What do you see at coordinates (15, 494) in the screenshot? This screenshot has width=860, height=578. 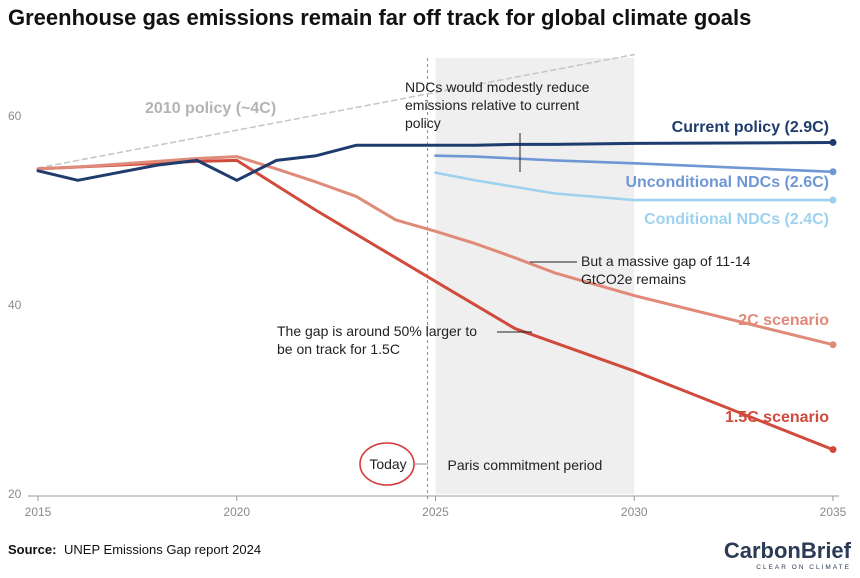 I see `y-tick-label: 20` at bounding box center [15, 494].